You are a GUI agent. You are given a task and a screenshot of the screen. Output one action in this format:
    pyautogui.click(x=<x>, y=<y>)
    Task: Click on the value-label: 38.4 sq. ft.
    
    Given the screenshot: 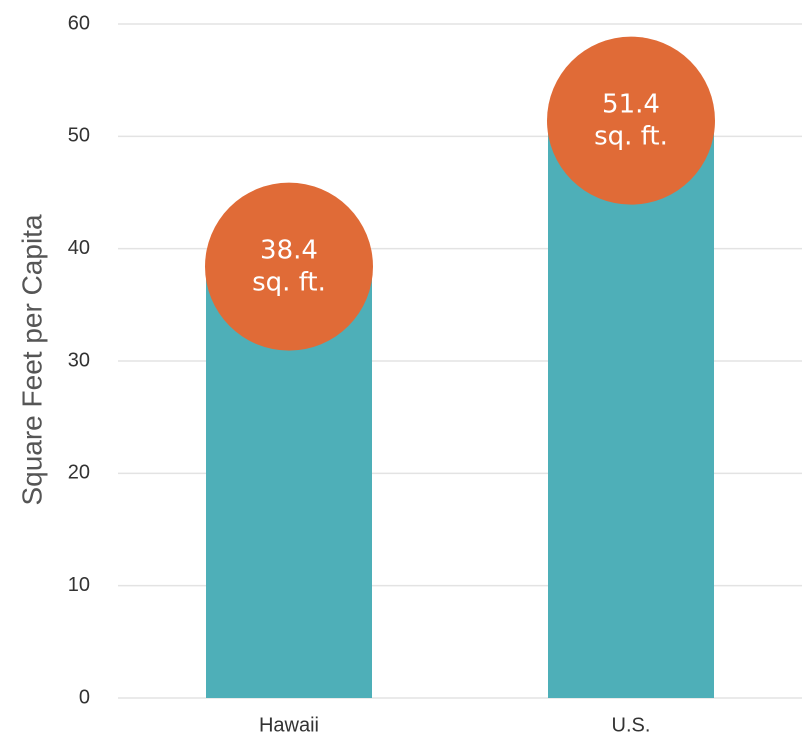 What is the action you would take?
    pyautogui.click(x=289, y=266)
    